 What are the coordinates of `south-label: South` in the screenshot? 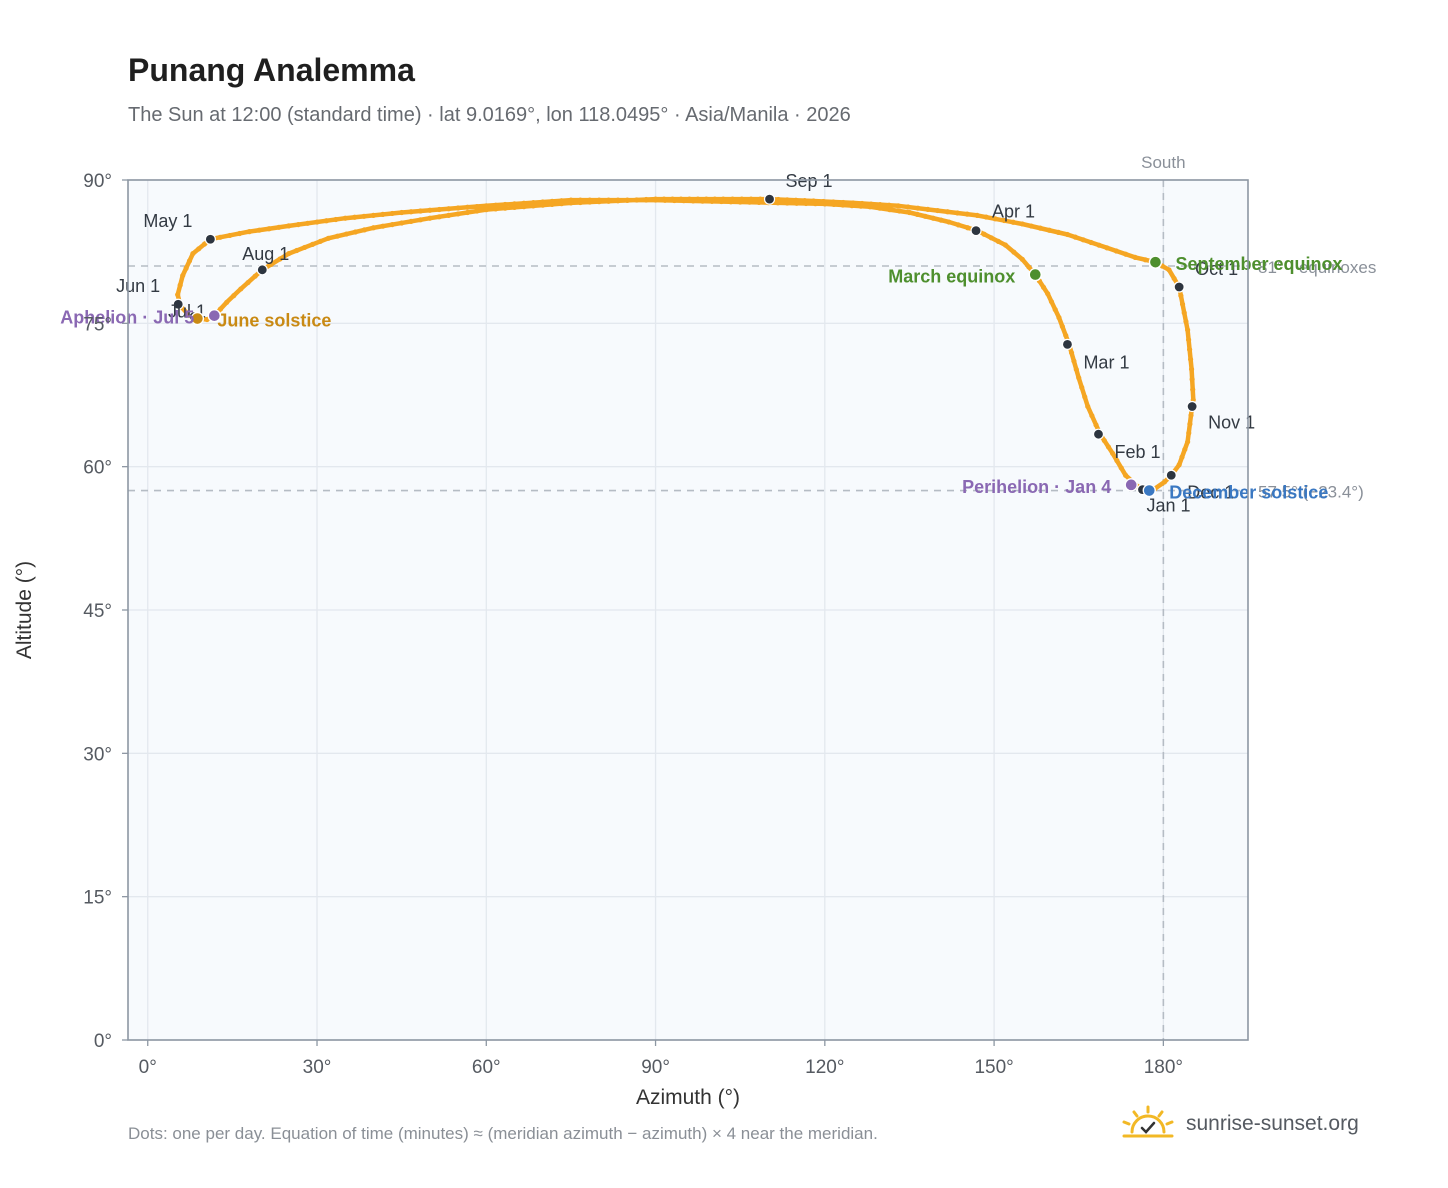 It's located at (1163, 162).